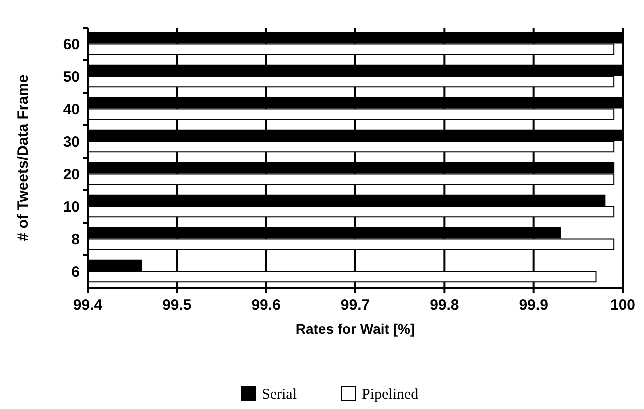 Image resolution: width=644 pixels, height=409 pixels. What do you see at coordinates (355, 305) in the screenshot?
I see `x-tick-label: 99.7` at bounding box center [355, 305].